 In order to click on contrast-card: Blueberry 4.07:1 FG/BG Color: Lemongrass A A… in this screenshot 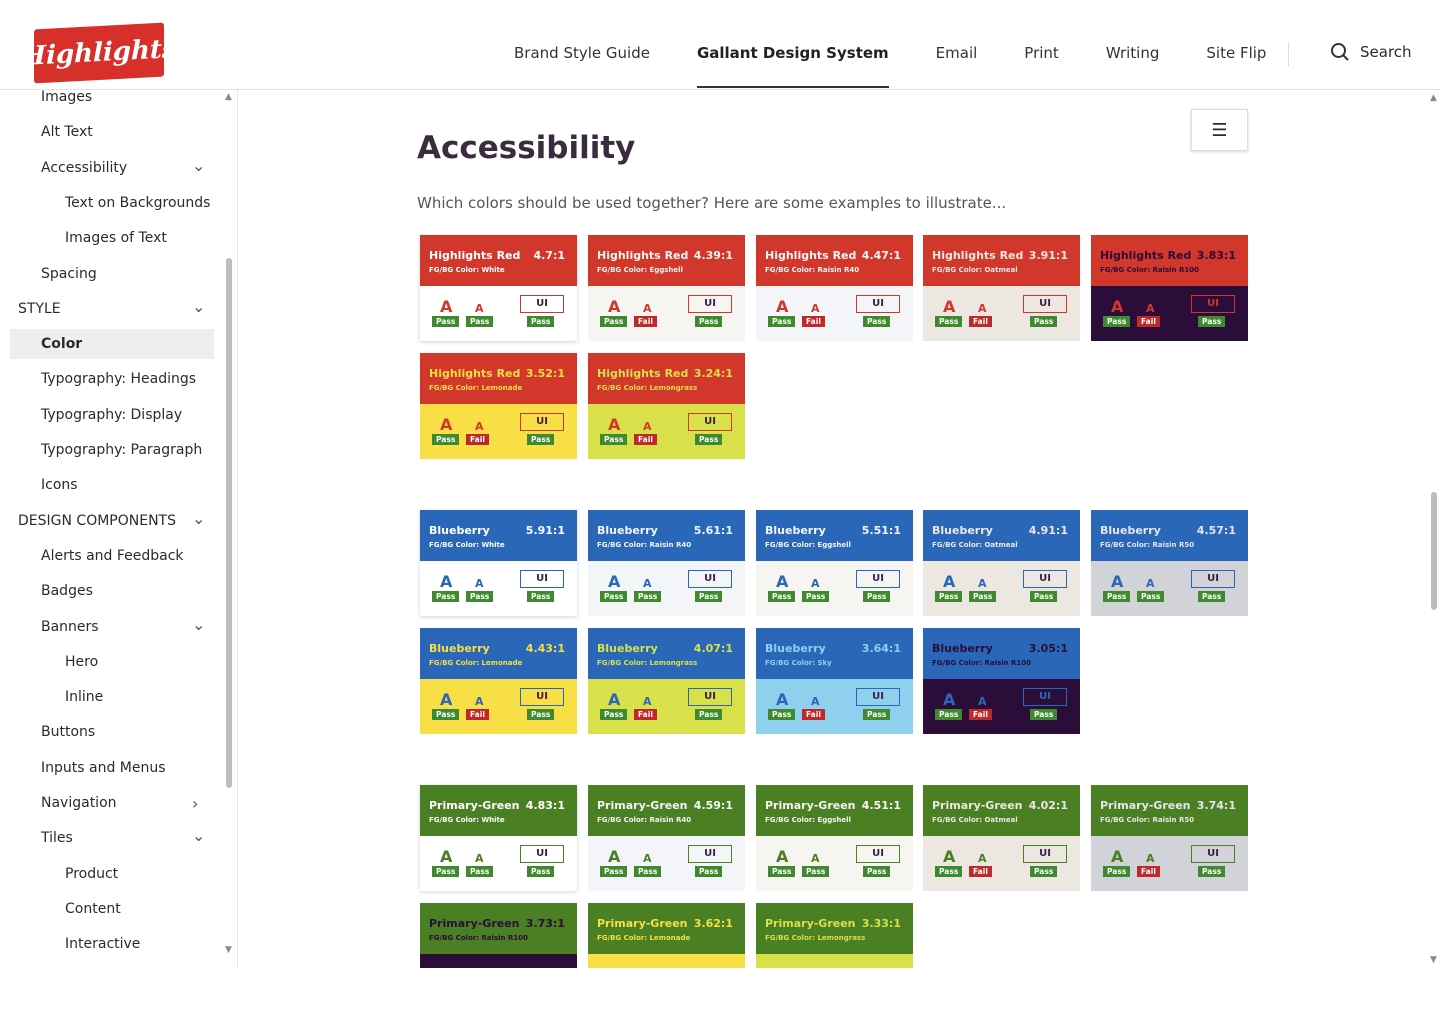, I will do `click(666, 681)`.